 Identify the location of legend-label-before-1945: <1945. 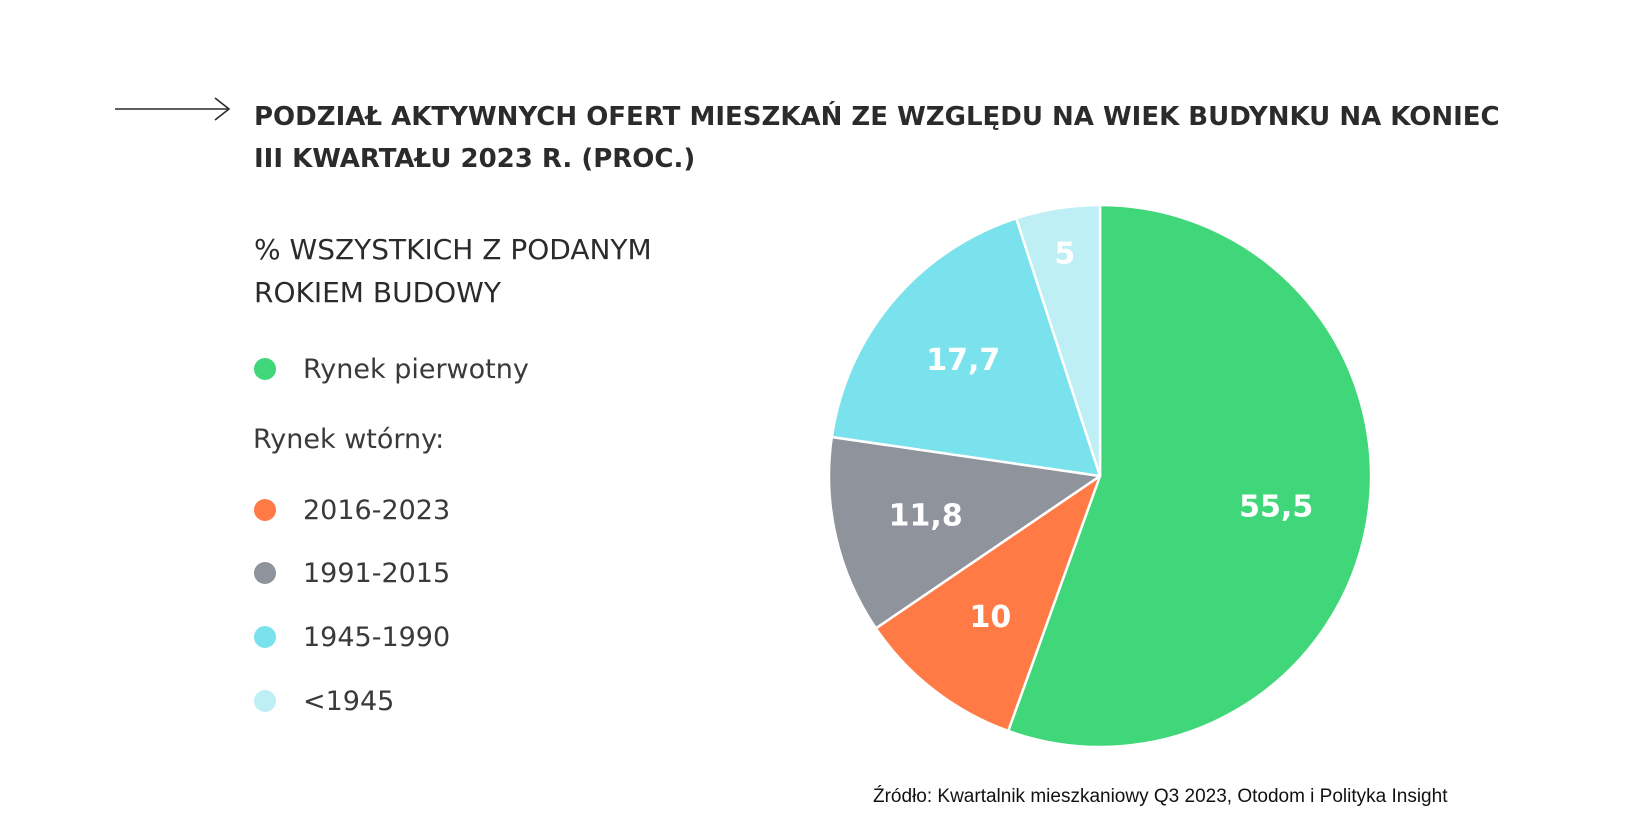
(349, 701).